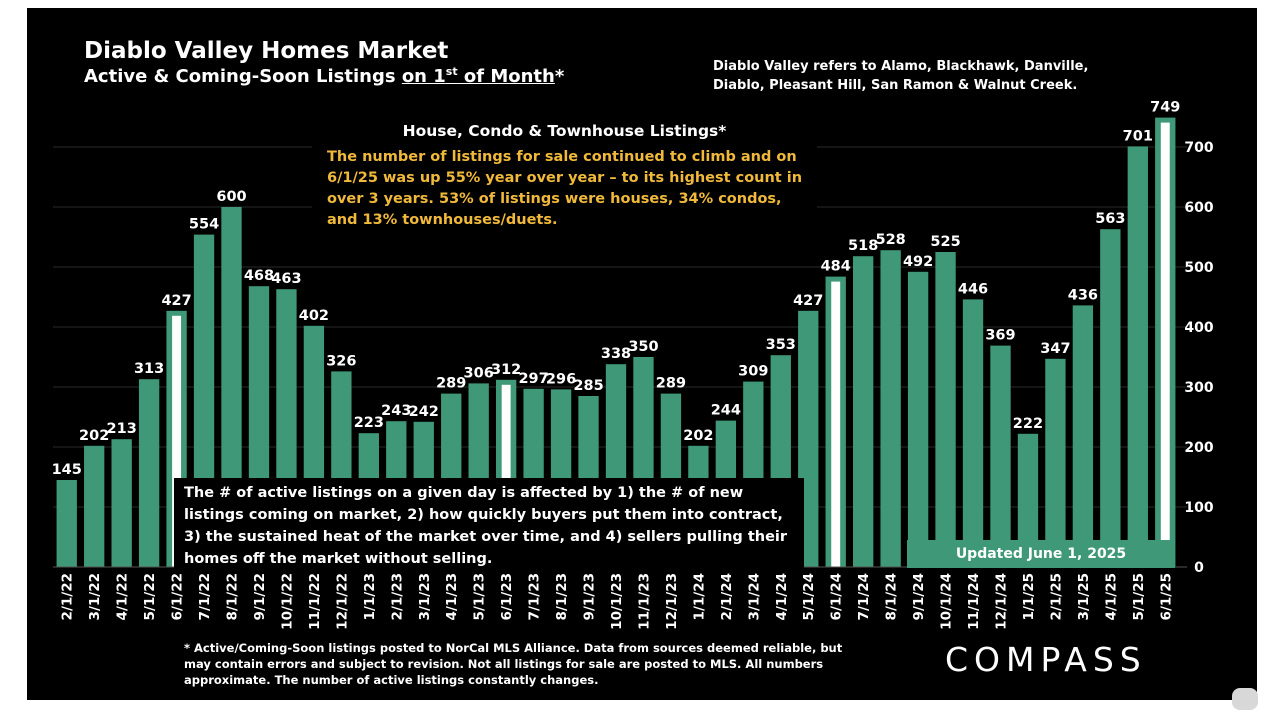  Describe the element at coordinates (266, 51) in the screenshot. I see `page-title: Diablo Valley Homes Market` at that location.